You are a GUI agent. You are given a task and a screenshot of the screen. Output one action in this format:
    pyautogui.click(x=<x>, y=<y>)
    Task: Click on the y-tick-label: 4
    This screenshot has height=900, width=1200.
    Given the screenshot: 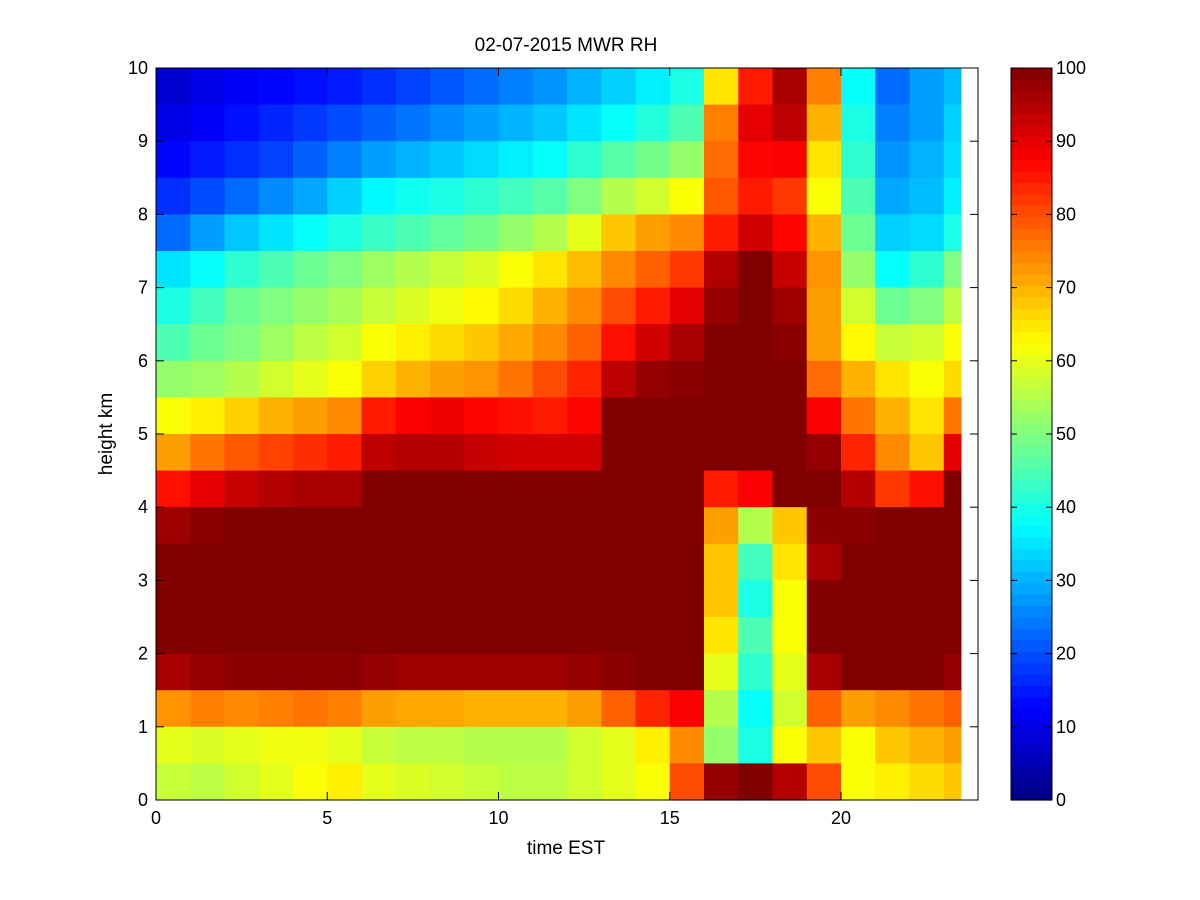 What is the action you would take?
    pyautogui.click(x=143, y=507)
    